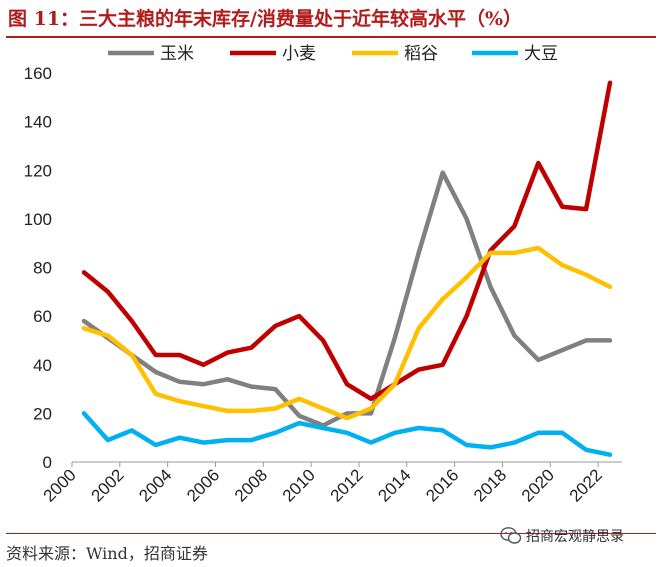 This screenshot has width=660, height=567. Describe the element at coordinates (347, 485) in the screenshot. I see `x-tick-label: 2012` at that location.